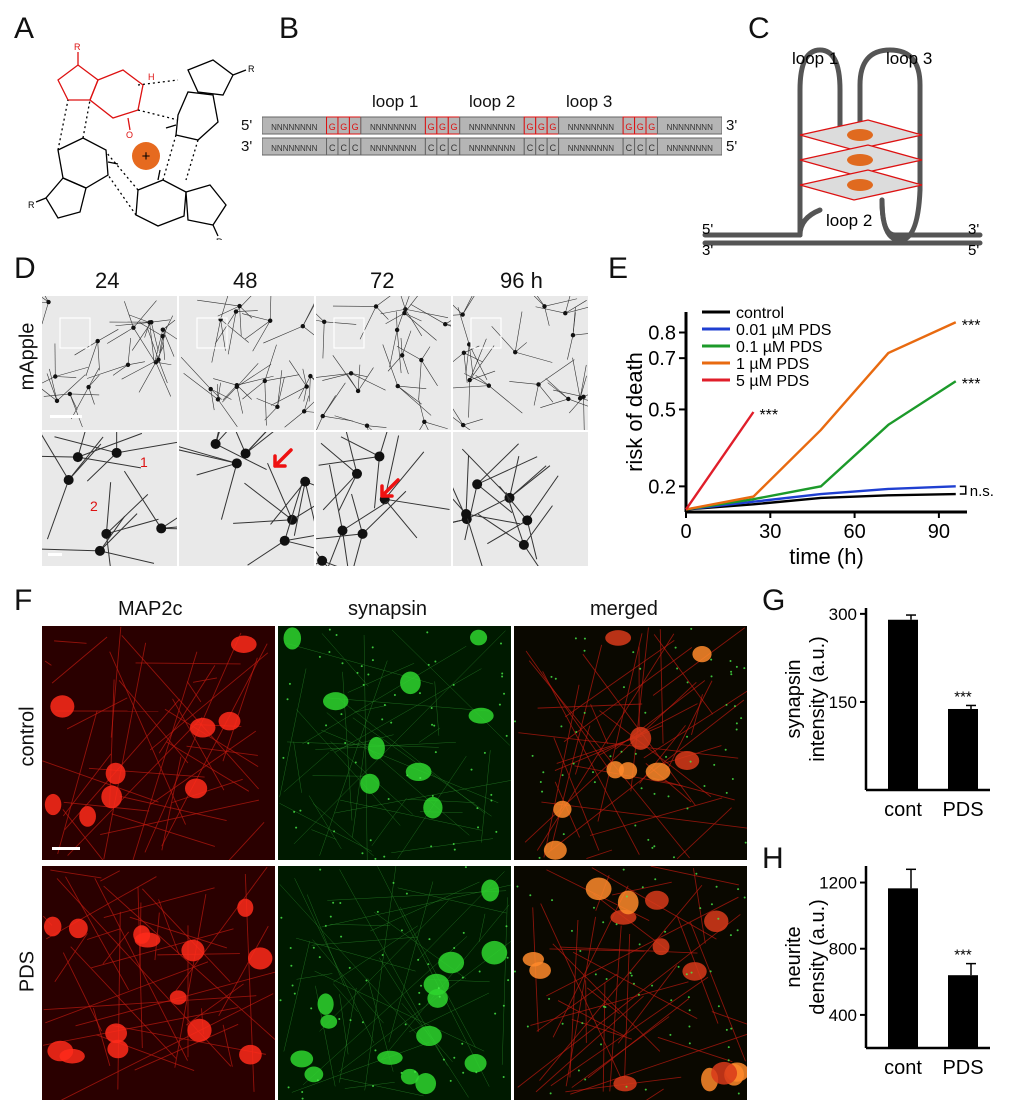 The image size is (1020, 1108). I want to click on mapple-row-label: mApple, so click(27, 356).